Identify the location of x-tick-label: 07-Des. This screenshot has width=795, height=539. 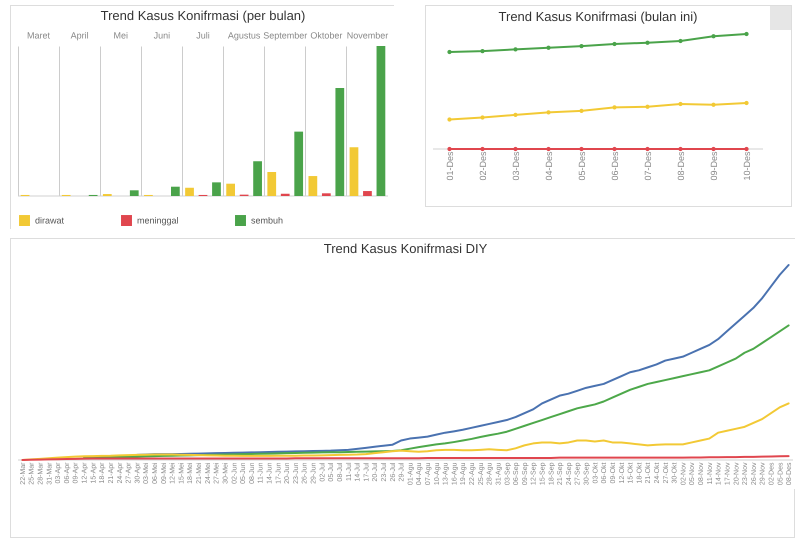
(648, 166).